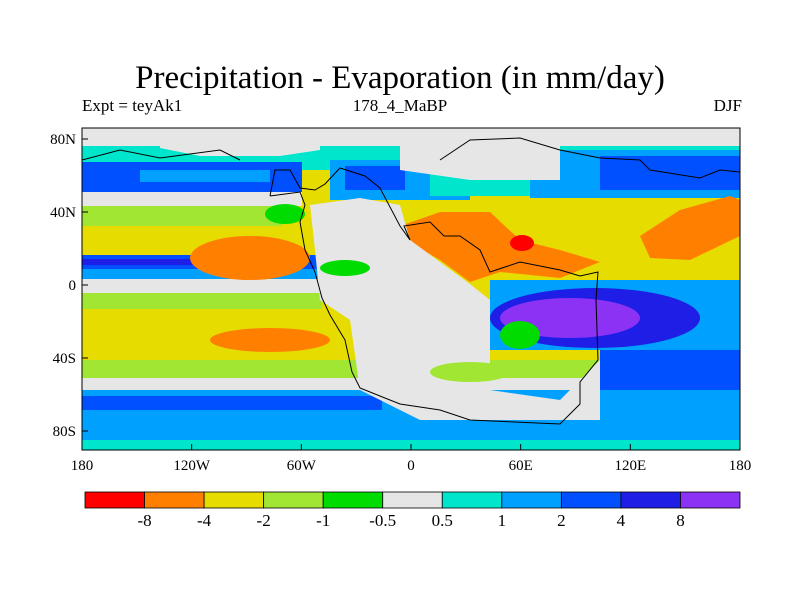 This screenshot has width=800, height=600. What do you see at coordinates (561, 520) in the screenshot?
I see `colorbar-label: 2` at bounding box center [561, 520].